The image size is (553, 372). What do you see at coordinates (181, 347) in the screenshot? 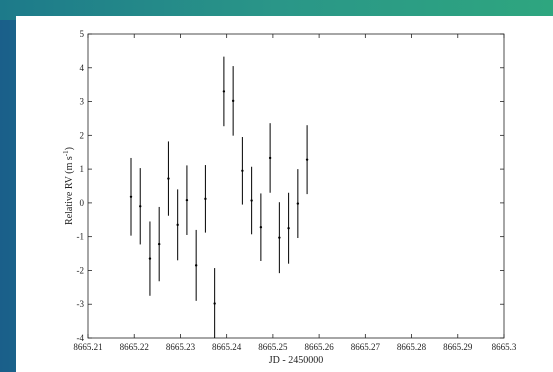
I see `x-tick-label: 8665.23` at bounding box center [181, 347].